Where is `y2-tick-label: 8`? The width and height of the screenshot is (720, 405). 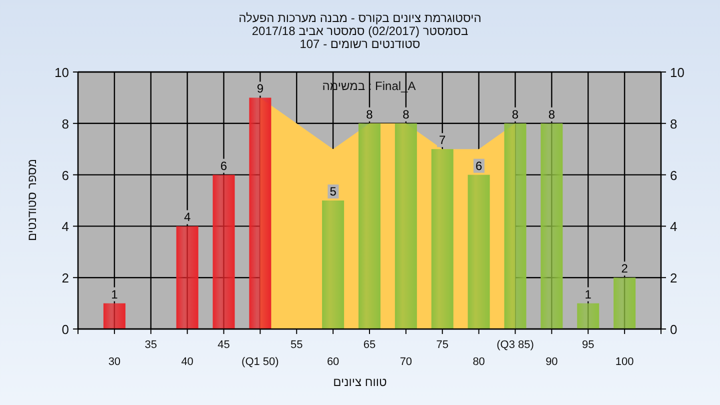 y2-tick-label: 8 is located at coordinates (674, 124).